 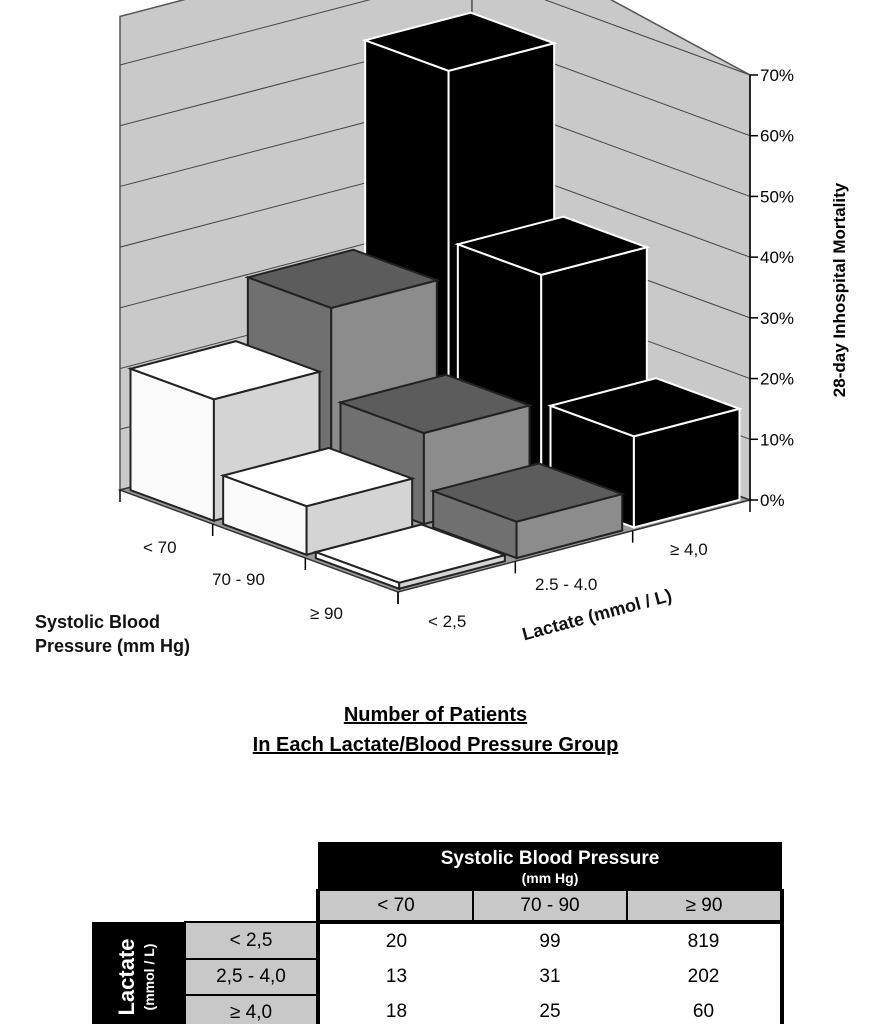 I want to click on y-tick-label: 70%, so click(x=777, y=75).